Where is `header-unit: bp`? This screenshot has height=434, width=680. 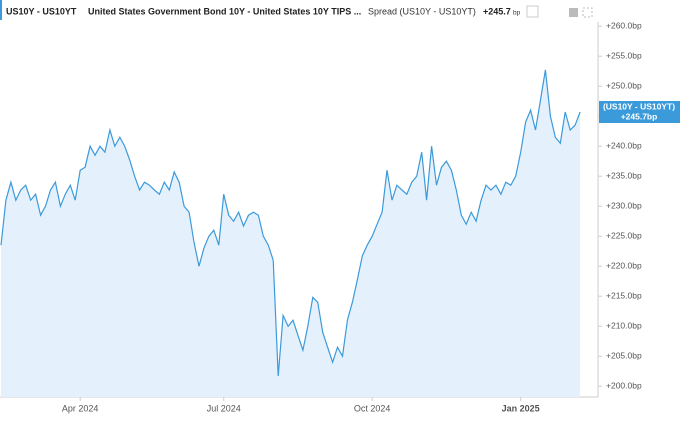
header-unit: bp is located at coordinates (517, 13).